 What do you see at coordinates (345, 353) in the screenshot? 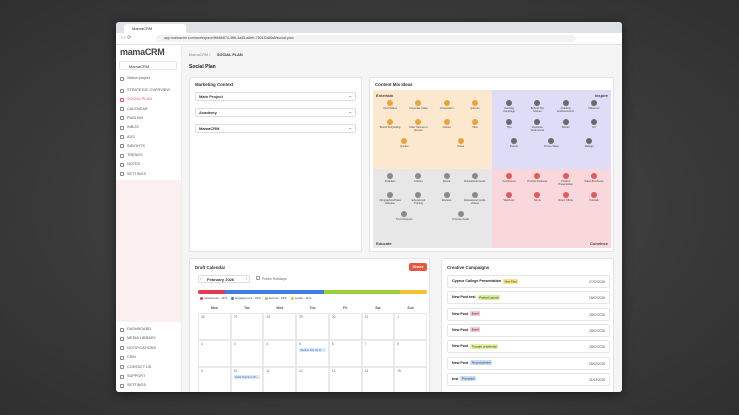
I see `day-cell: 6` at bounding box center [345, 353].